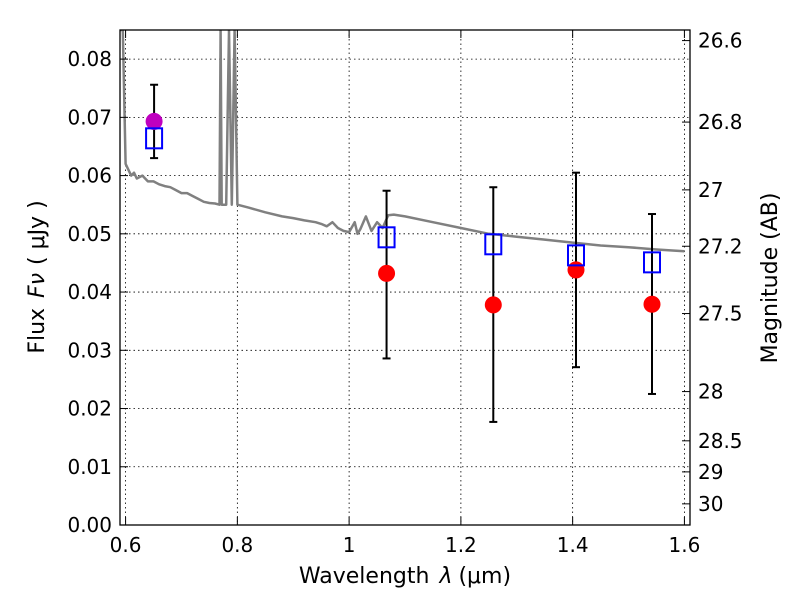 This screenshot has height=600, width=800. I want to click on x-tick-label: 0.6, so click(126, 545).